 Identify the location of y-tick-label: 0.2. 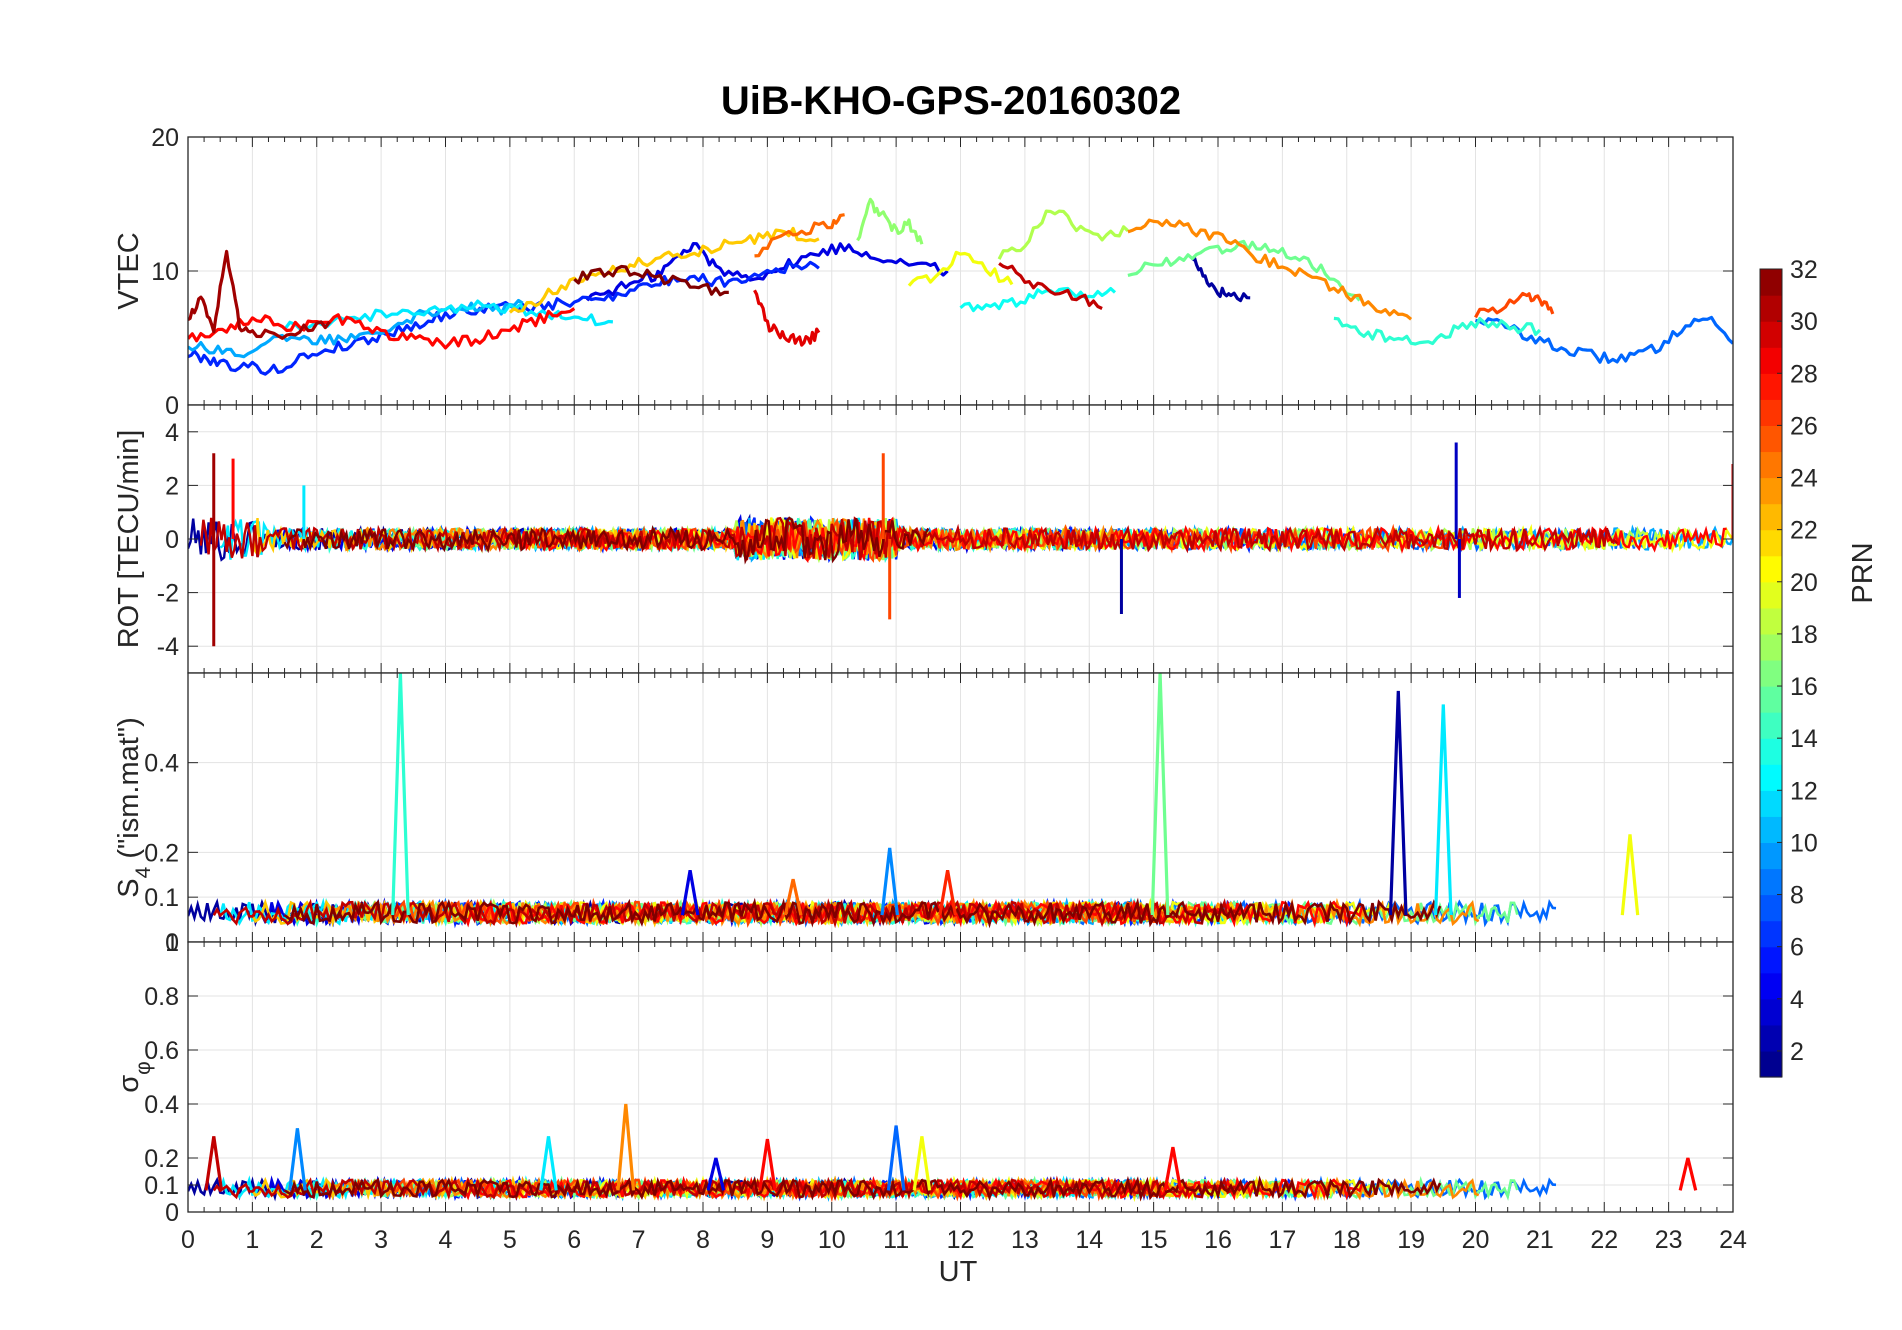
(161, 1159).